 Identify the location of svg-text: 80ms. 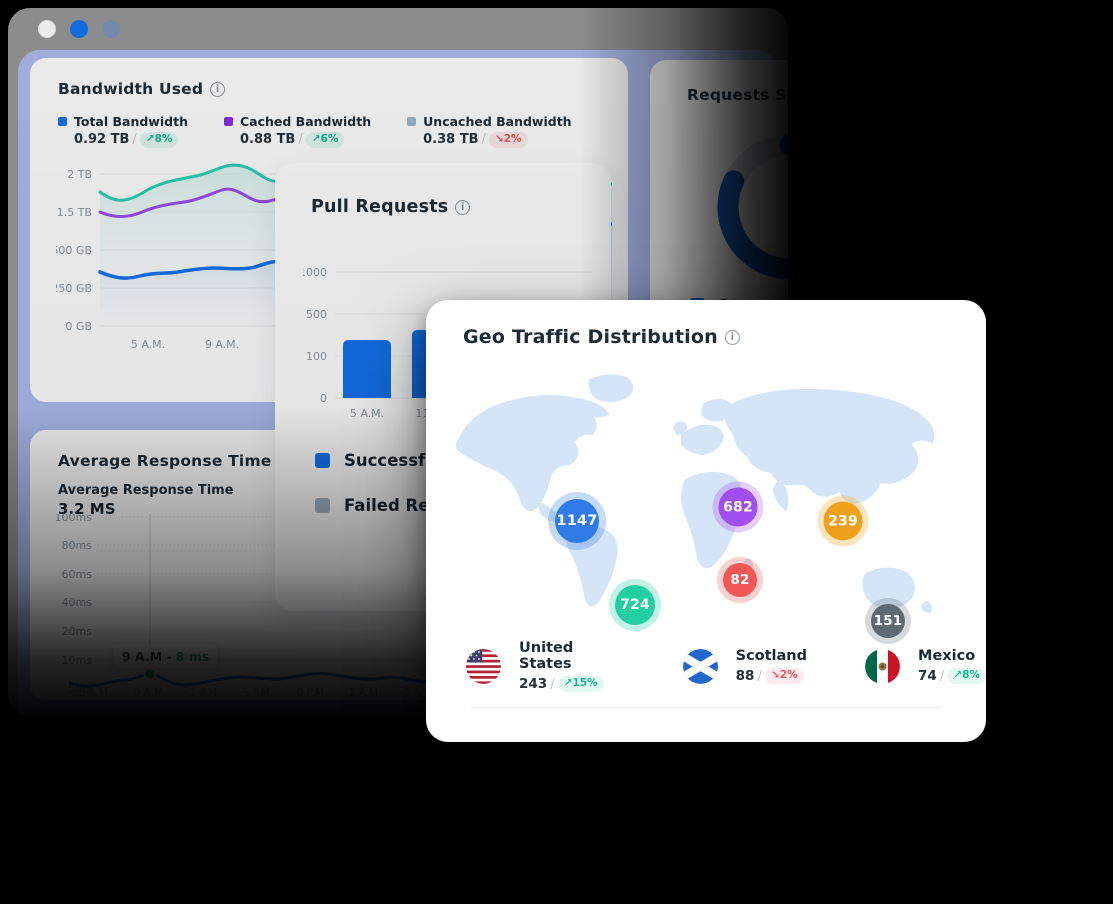
(77, 545).